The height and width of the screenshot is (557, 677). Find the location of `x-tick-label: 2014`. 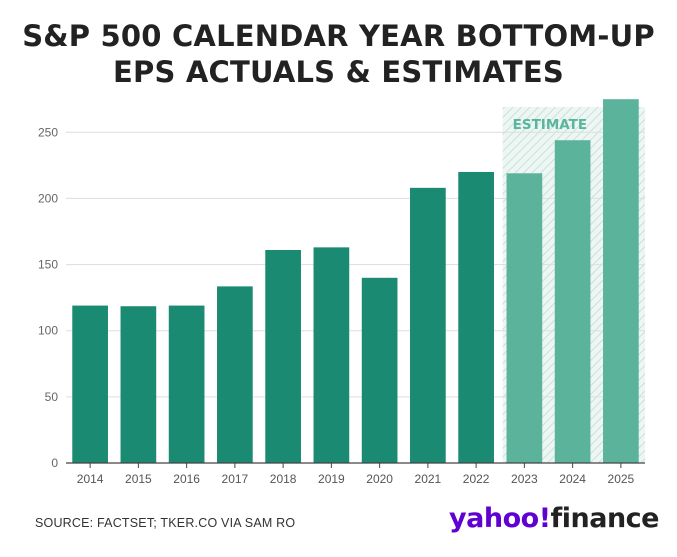

x-tick-label: 2014 is located at coordinates (90, 479).